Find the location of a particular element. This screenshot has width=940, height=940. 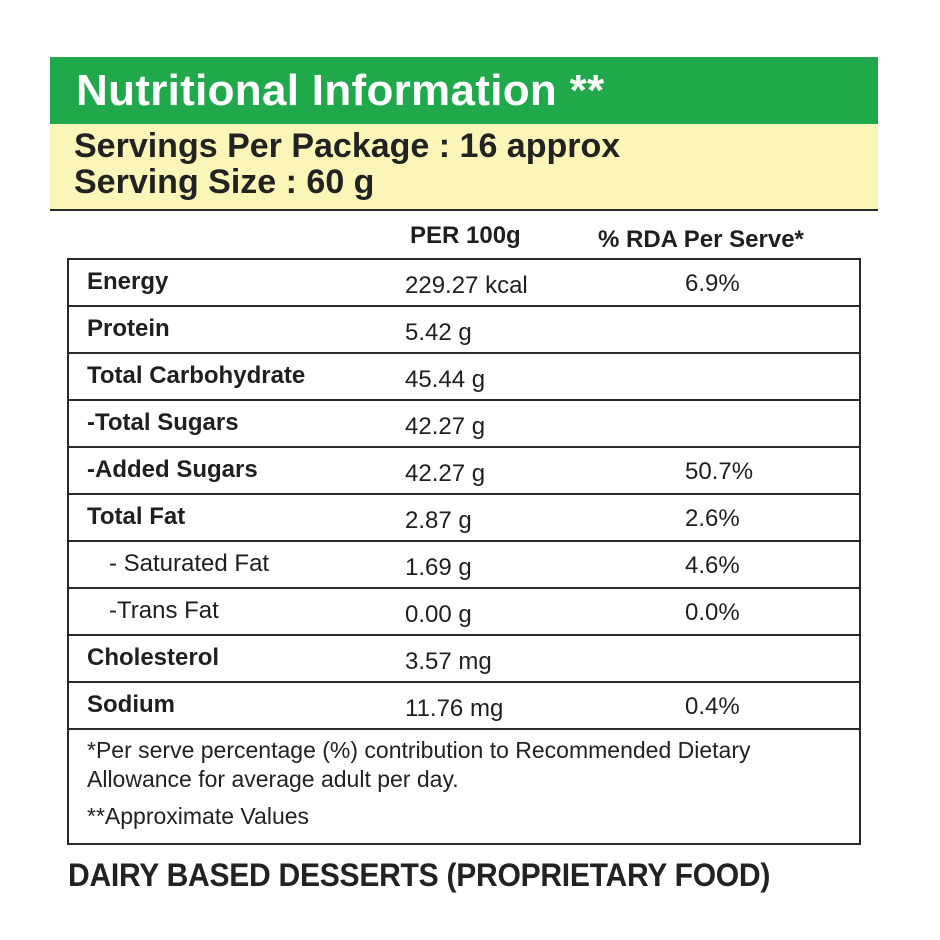

table-row-trans-fat: -Trans Fat 0.00 g 0.0% is located at coordinates (464, 612).